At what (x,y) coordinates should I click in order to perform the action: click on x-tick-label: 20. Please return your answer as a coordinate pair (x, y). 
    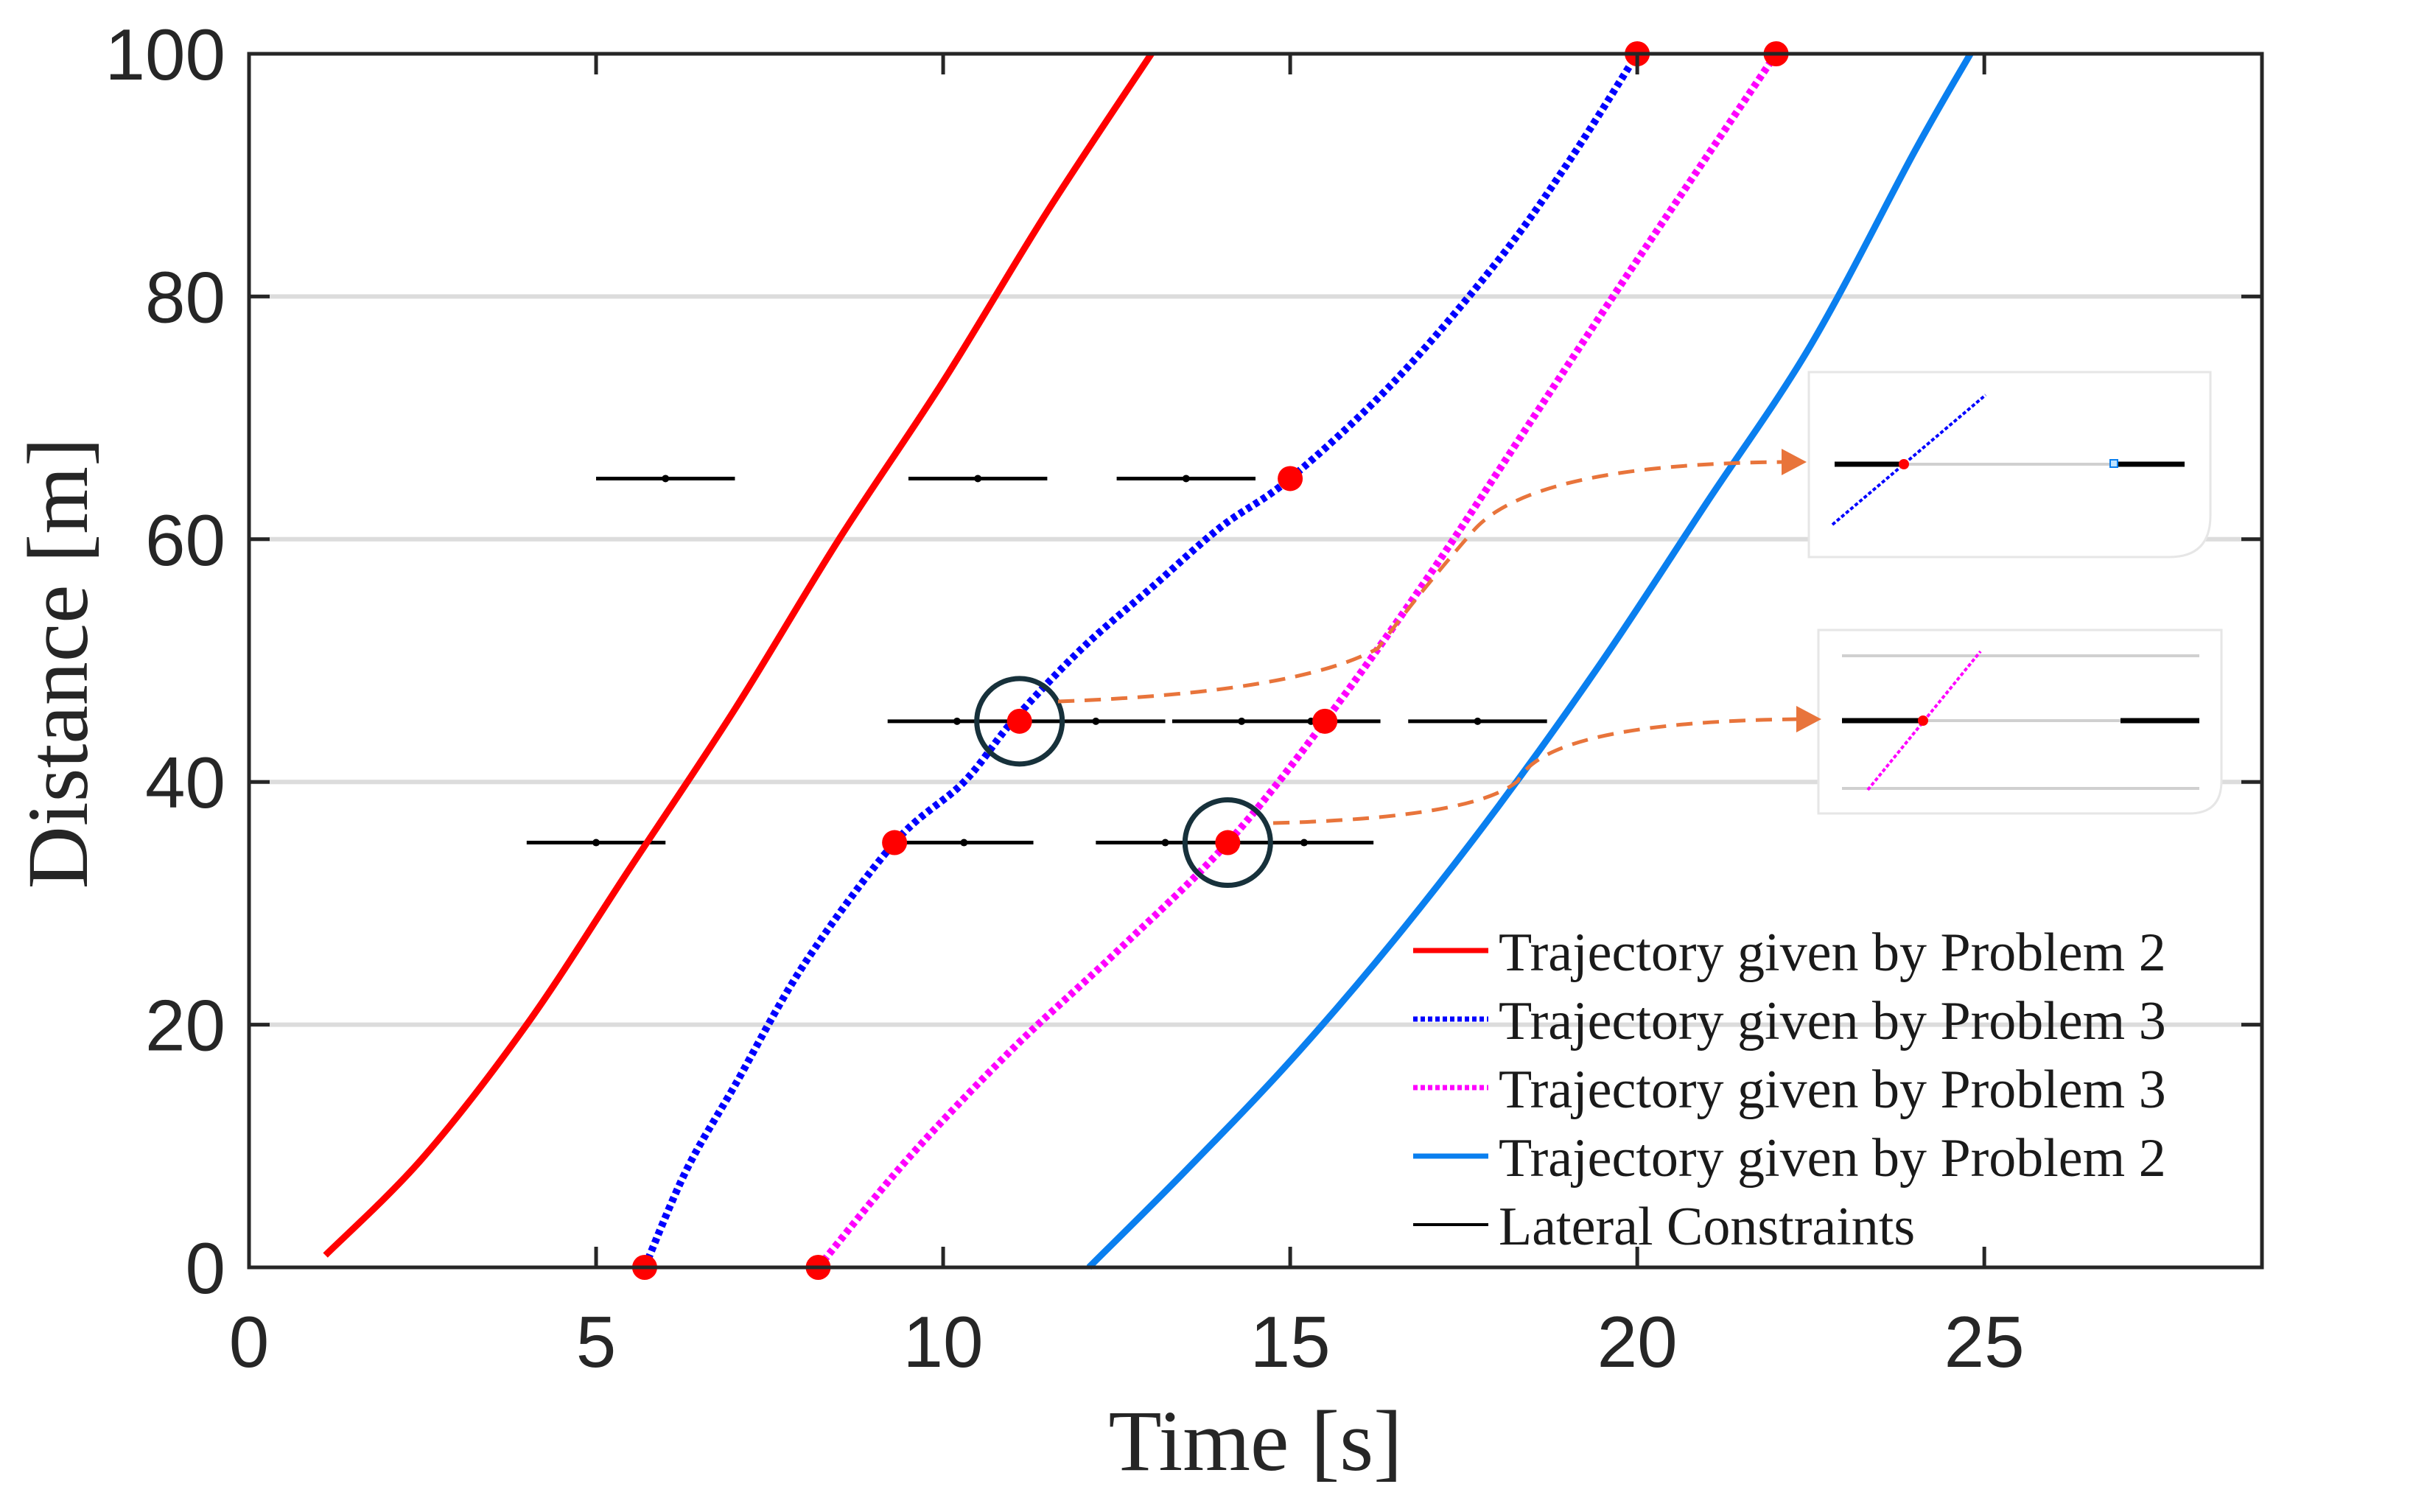
    Looking at the image, I should click on (1637, 1341).